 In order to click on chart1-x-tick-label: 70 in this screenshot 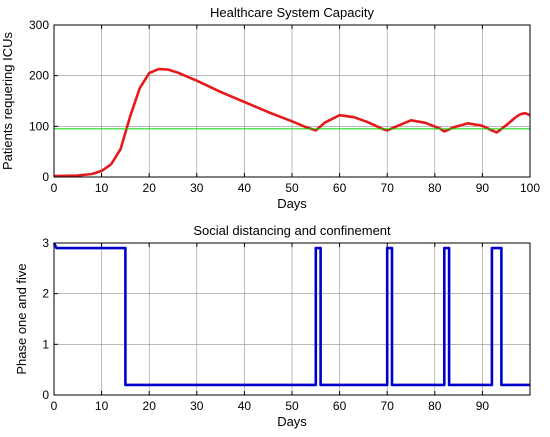, I will do `click(388, 188)`.